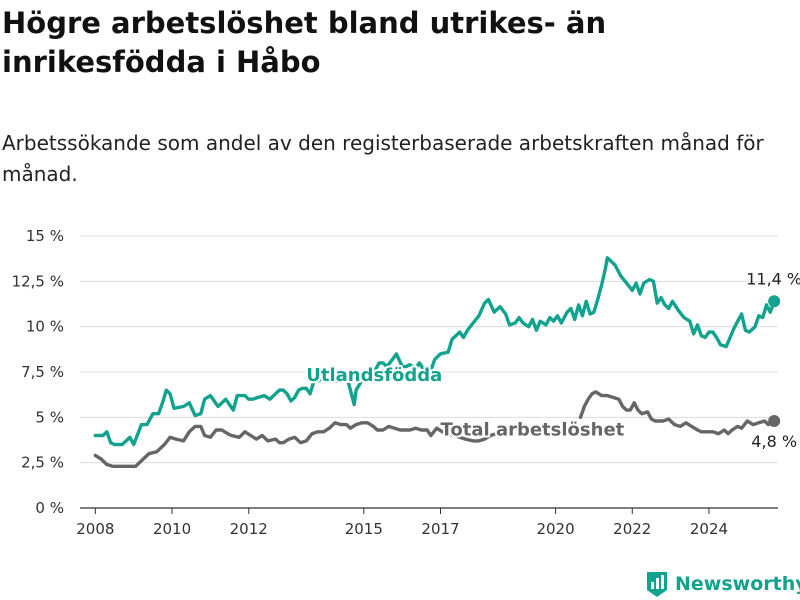 This screenshot has width=800, height=600. What do you see at coordinates (773, 278) in the screenshot?
I see `end-value-label: 11,4 %` at bounding box center [773, 278].